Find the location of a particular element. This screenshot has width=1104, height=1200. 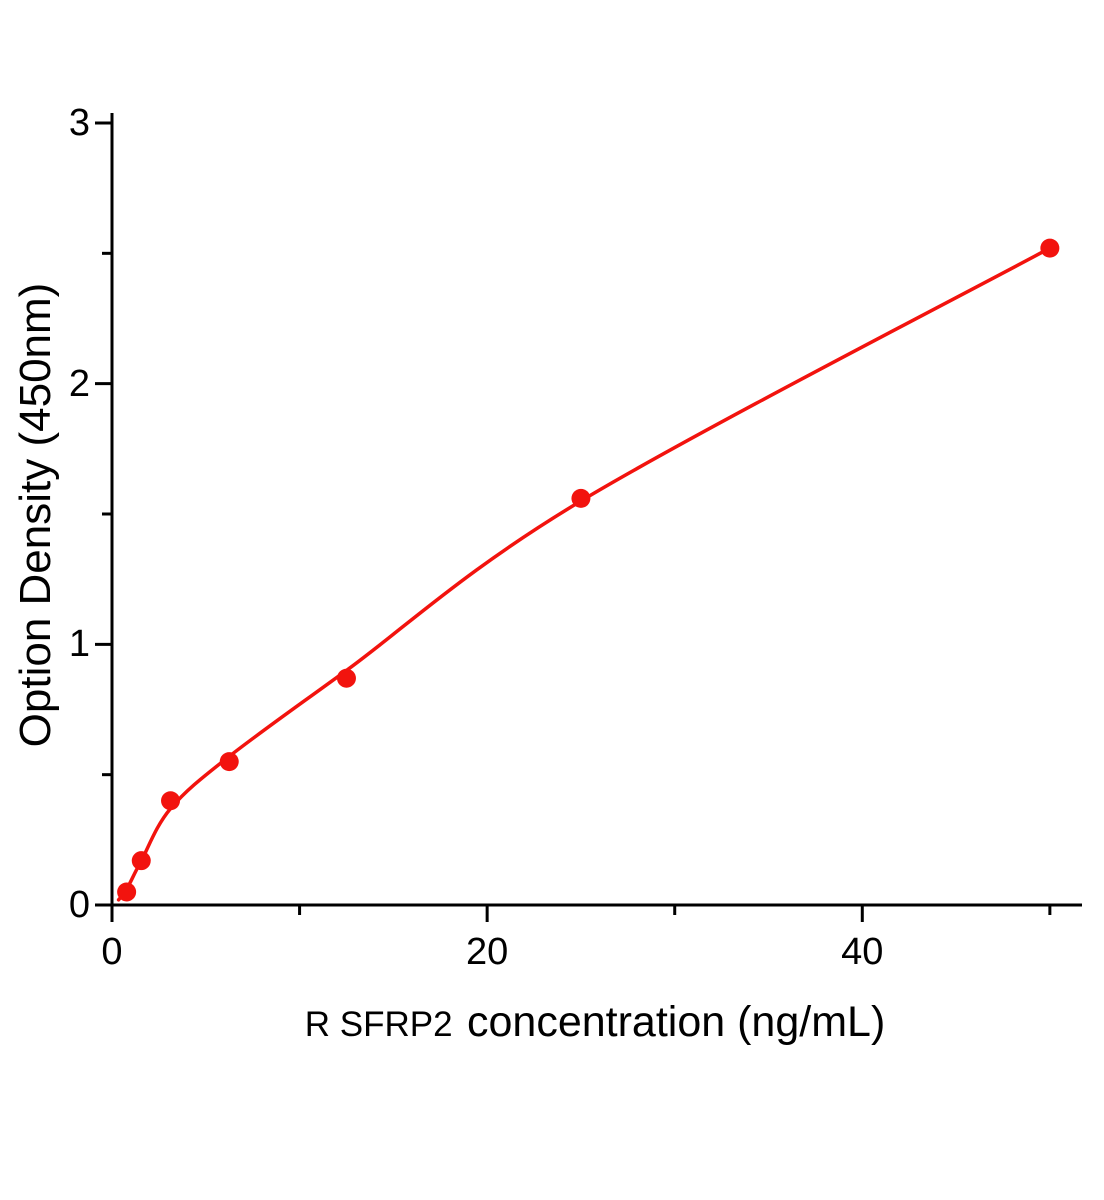

y-axis-title: Option Density (450nm) is located at coordinates (35, 515).